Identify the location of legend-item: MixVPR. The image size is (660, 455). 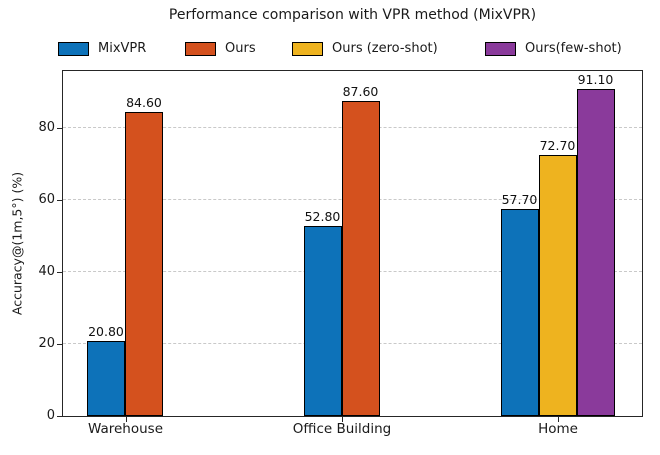
(102, 48).